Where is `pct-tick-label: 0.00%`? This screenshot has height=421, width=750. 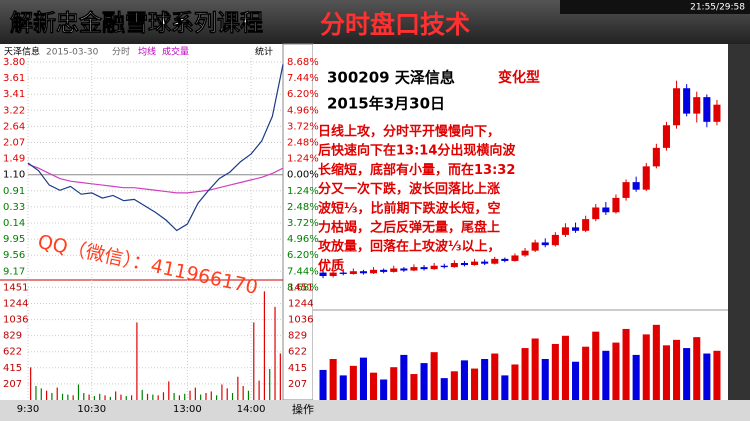 pct-tick-label: 0.00% is located at coordinates (303, 175).